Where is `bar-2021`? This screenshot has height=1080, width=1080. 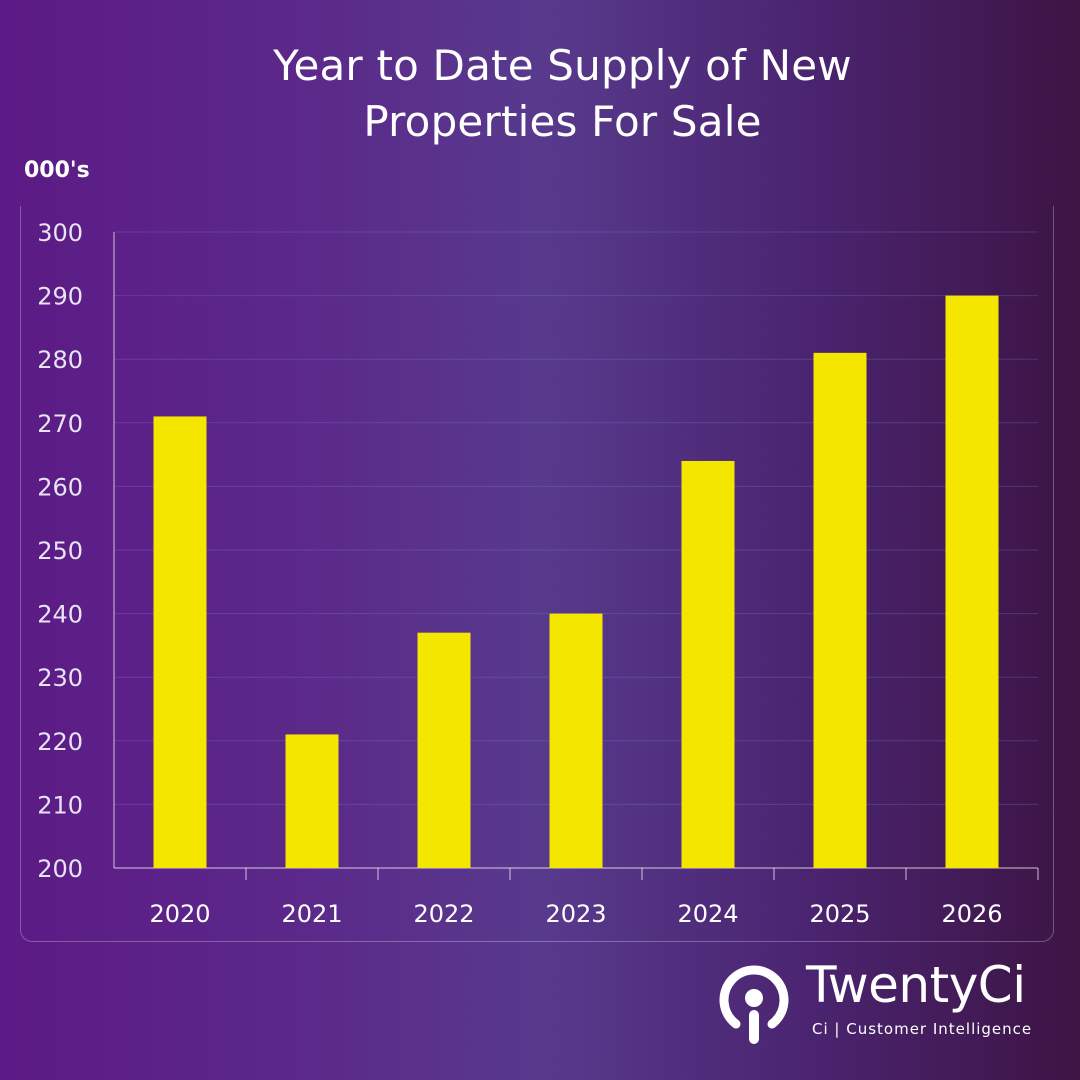 bar-2021 is located at coordinates (312, 801).